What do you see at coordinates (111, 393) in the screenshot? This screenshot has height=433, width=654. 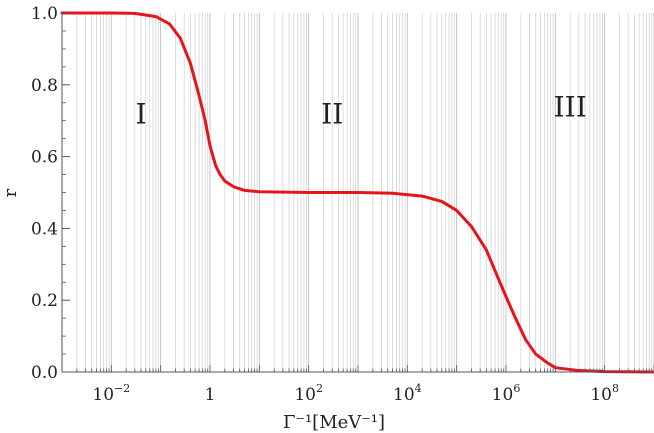 I see `x-tick-label: 10⁻²` at bounding box center [111, 393].